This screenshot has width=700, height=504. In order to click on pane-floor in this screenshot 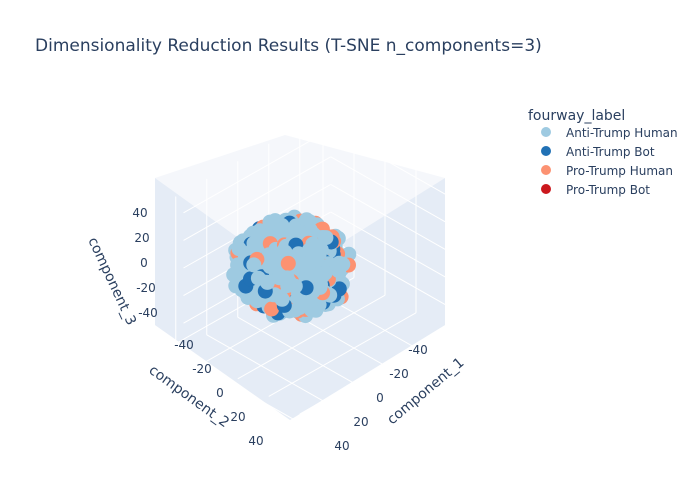, I will do `click(300, 337)`.